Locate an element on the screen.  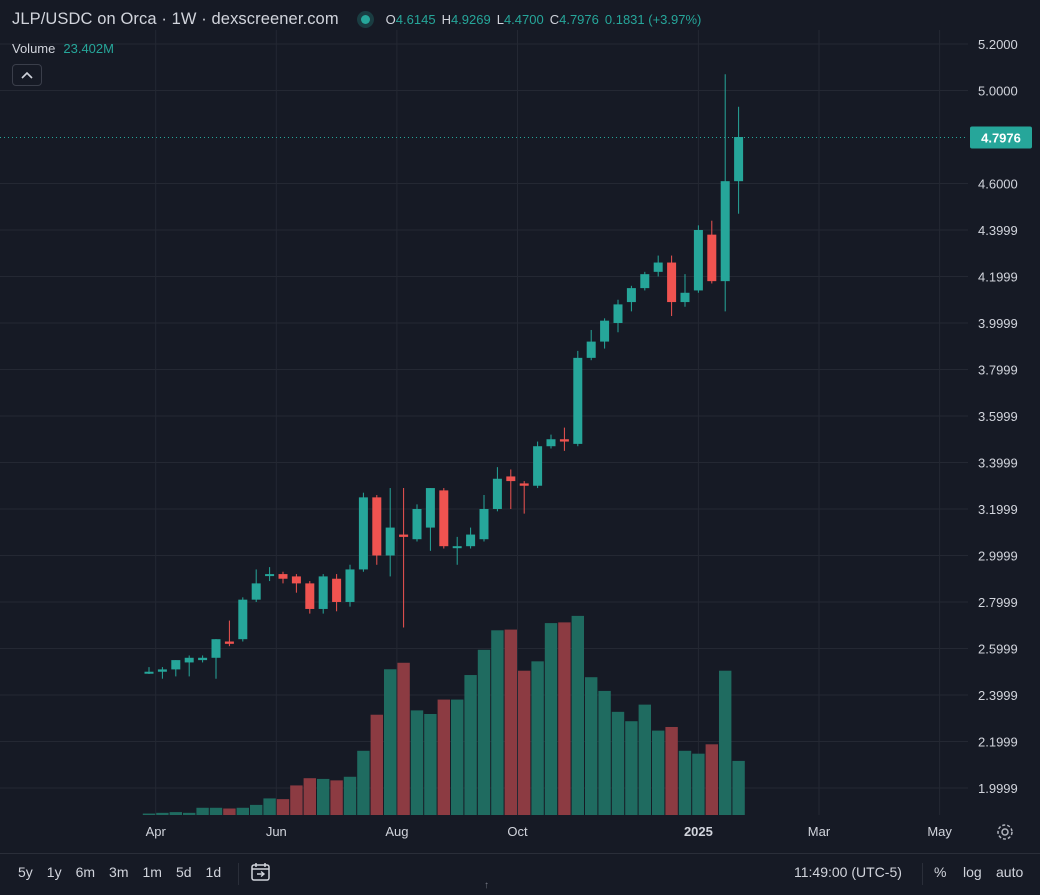
y-tick-label: 3.9999 is located at coordinates (998, 323).